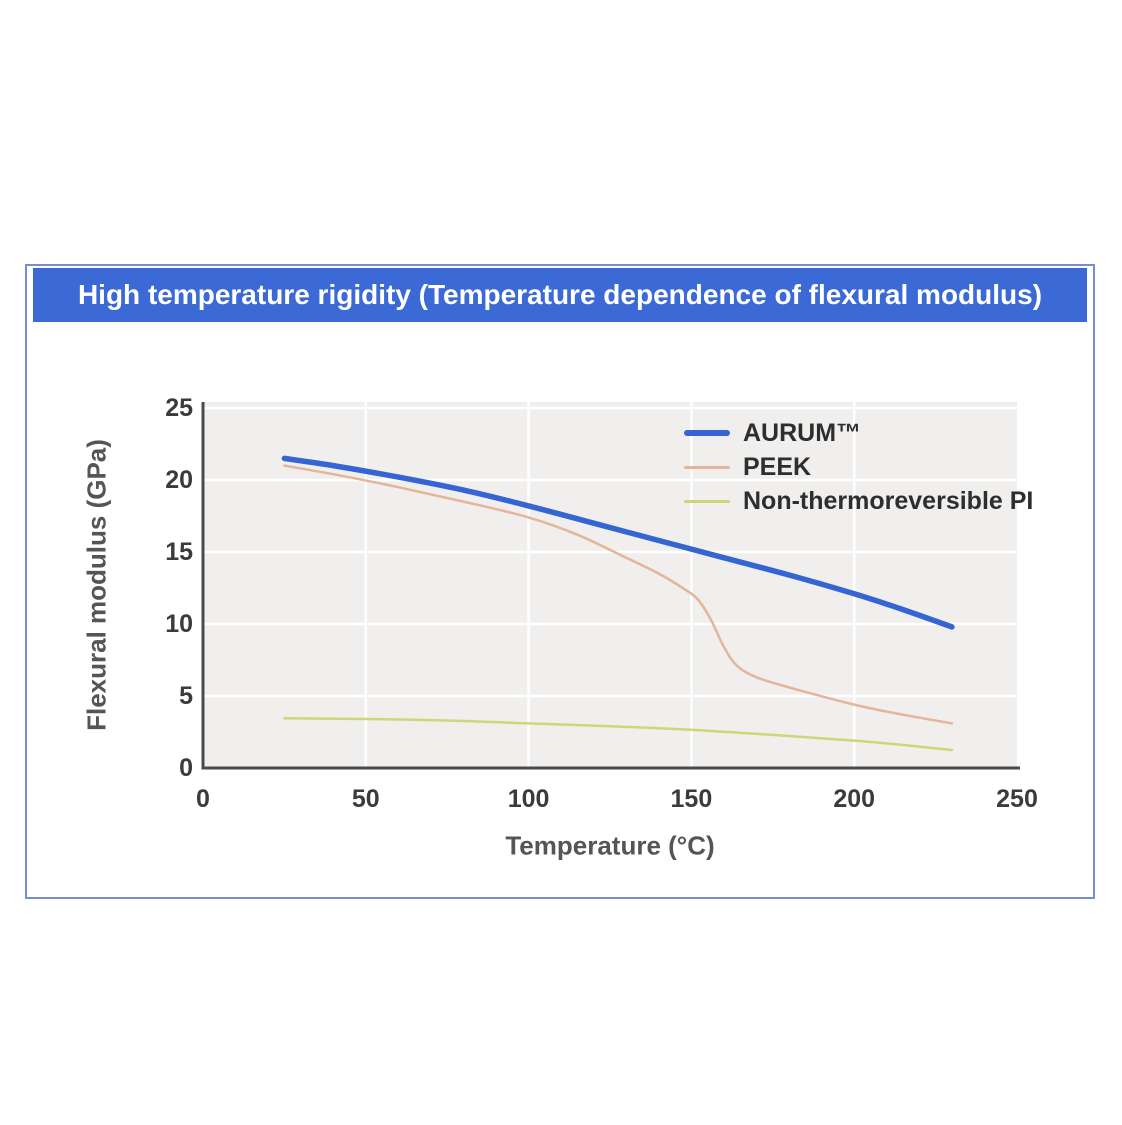 This screenshot has height=1125, width=1122. I want to click on y-tick-label: 5, so click(186, 696).